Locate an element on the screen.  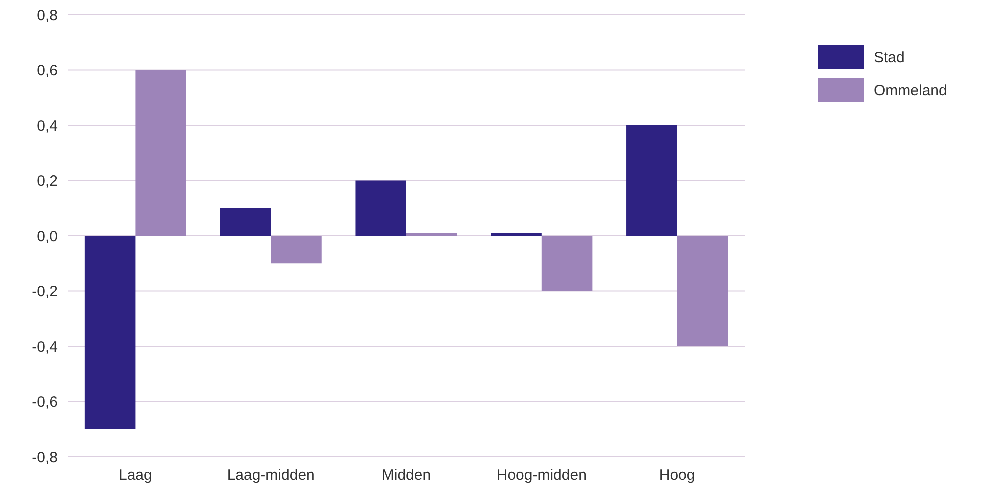
y-tick-label: -0,2 is located at coordinates (45, 292).